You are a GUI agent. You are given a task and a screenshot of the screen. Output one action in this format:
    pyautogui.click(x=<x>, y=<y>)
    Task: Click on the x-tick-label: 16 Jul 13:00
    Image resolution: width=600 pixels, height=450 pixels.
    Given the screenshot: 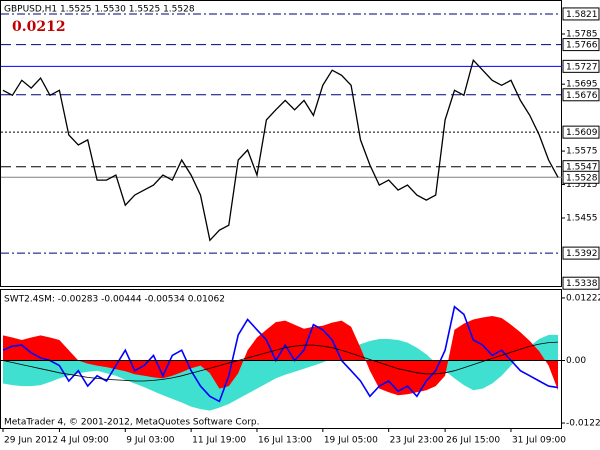 What is the action you would take?
    pyautogui.click(x=285, y=441)
    